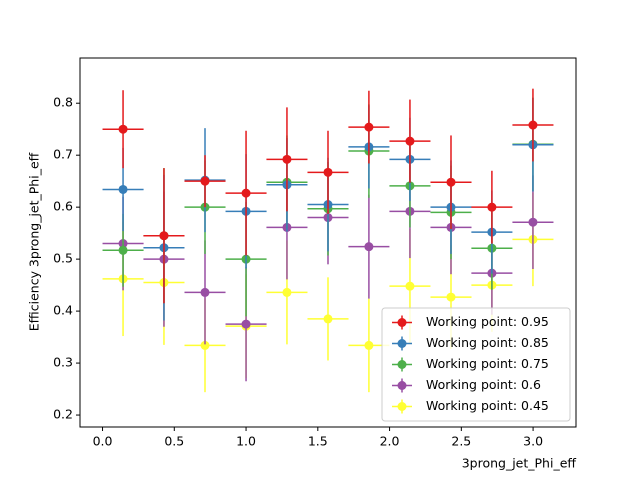 This screenshot has height=480, width=640. I want to click on x-tick-label: 2.5, so click(461, 441).